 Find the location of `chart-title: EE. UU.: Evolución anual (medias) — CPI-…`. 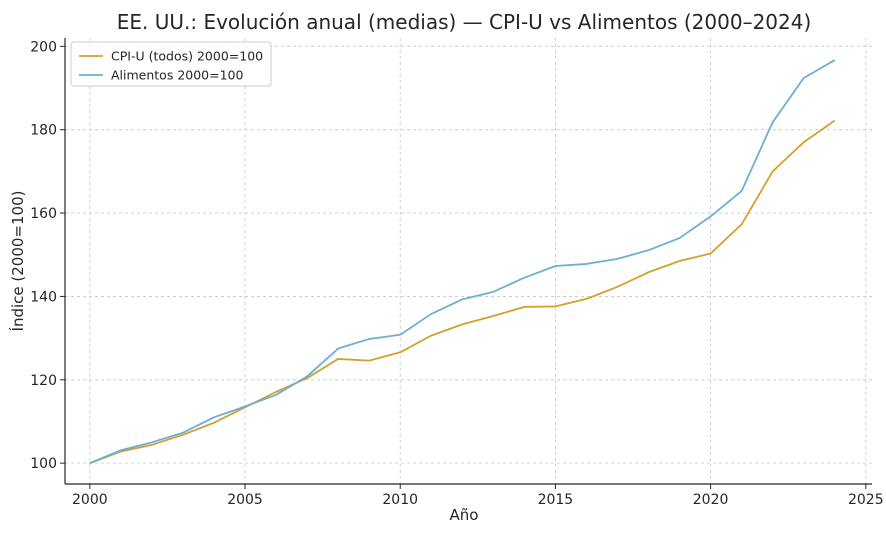

chart-title: EE. UU.: Evolución anual (medias) — CPI-… is located at coordinates (464, 22).